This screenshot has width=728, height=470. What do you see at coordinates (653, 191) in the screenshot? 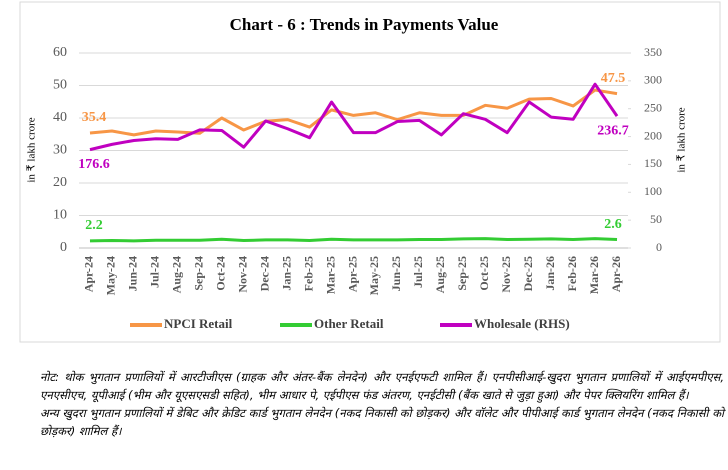
I see `y2-tick-label: 100` at bounding box center [653, 191].